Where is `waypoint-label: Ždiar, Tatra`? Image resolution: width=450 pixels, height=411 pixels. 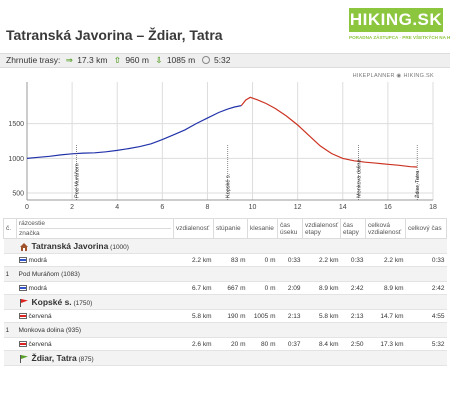 waypoint-label: Ždiar, Tatra is located at coordinates (417, 184).